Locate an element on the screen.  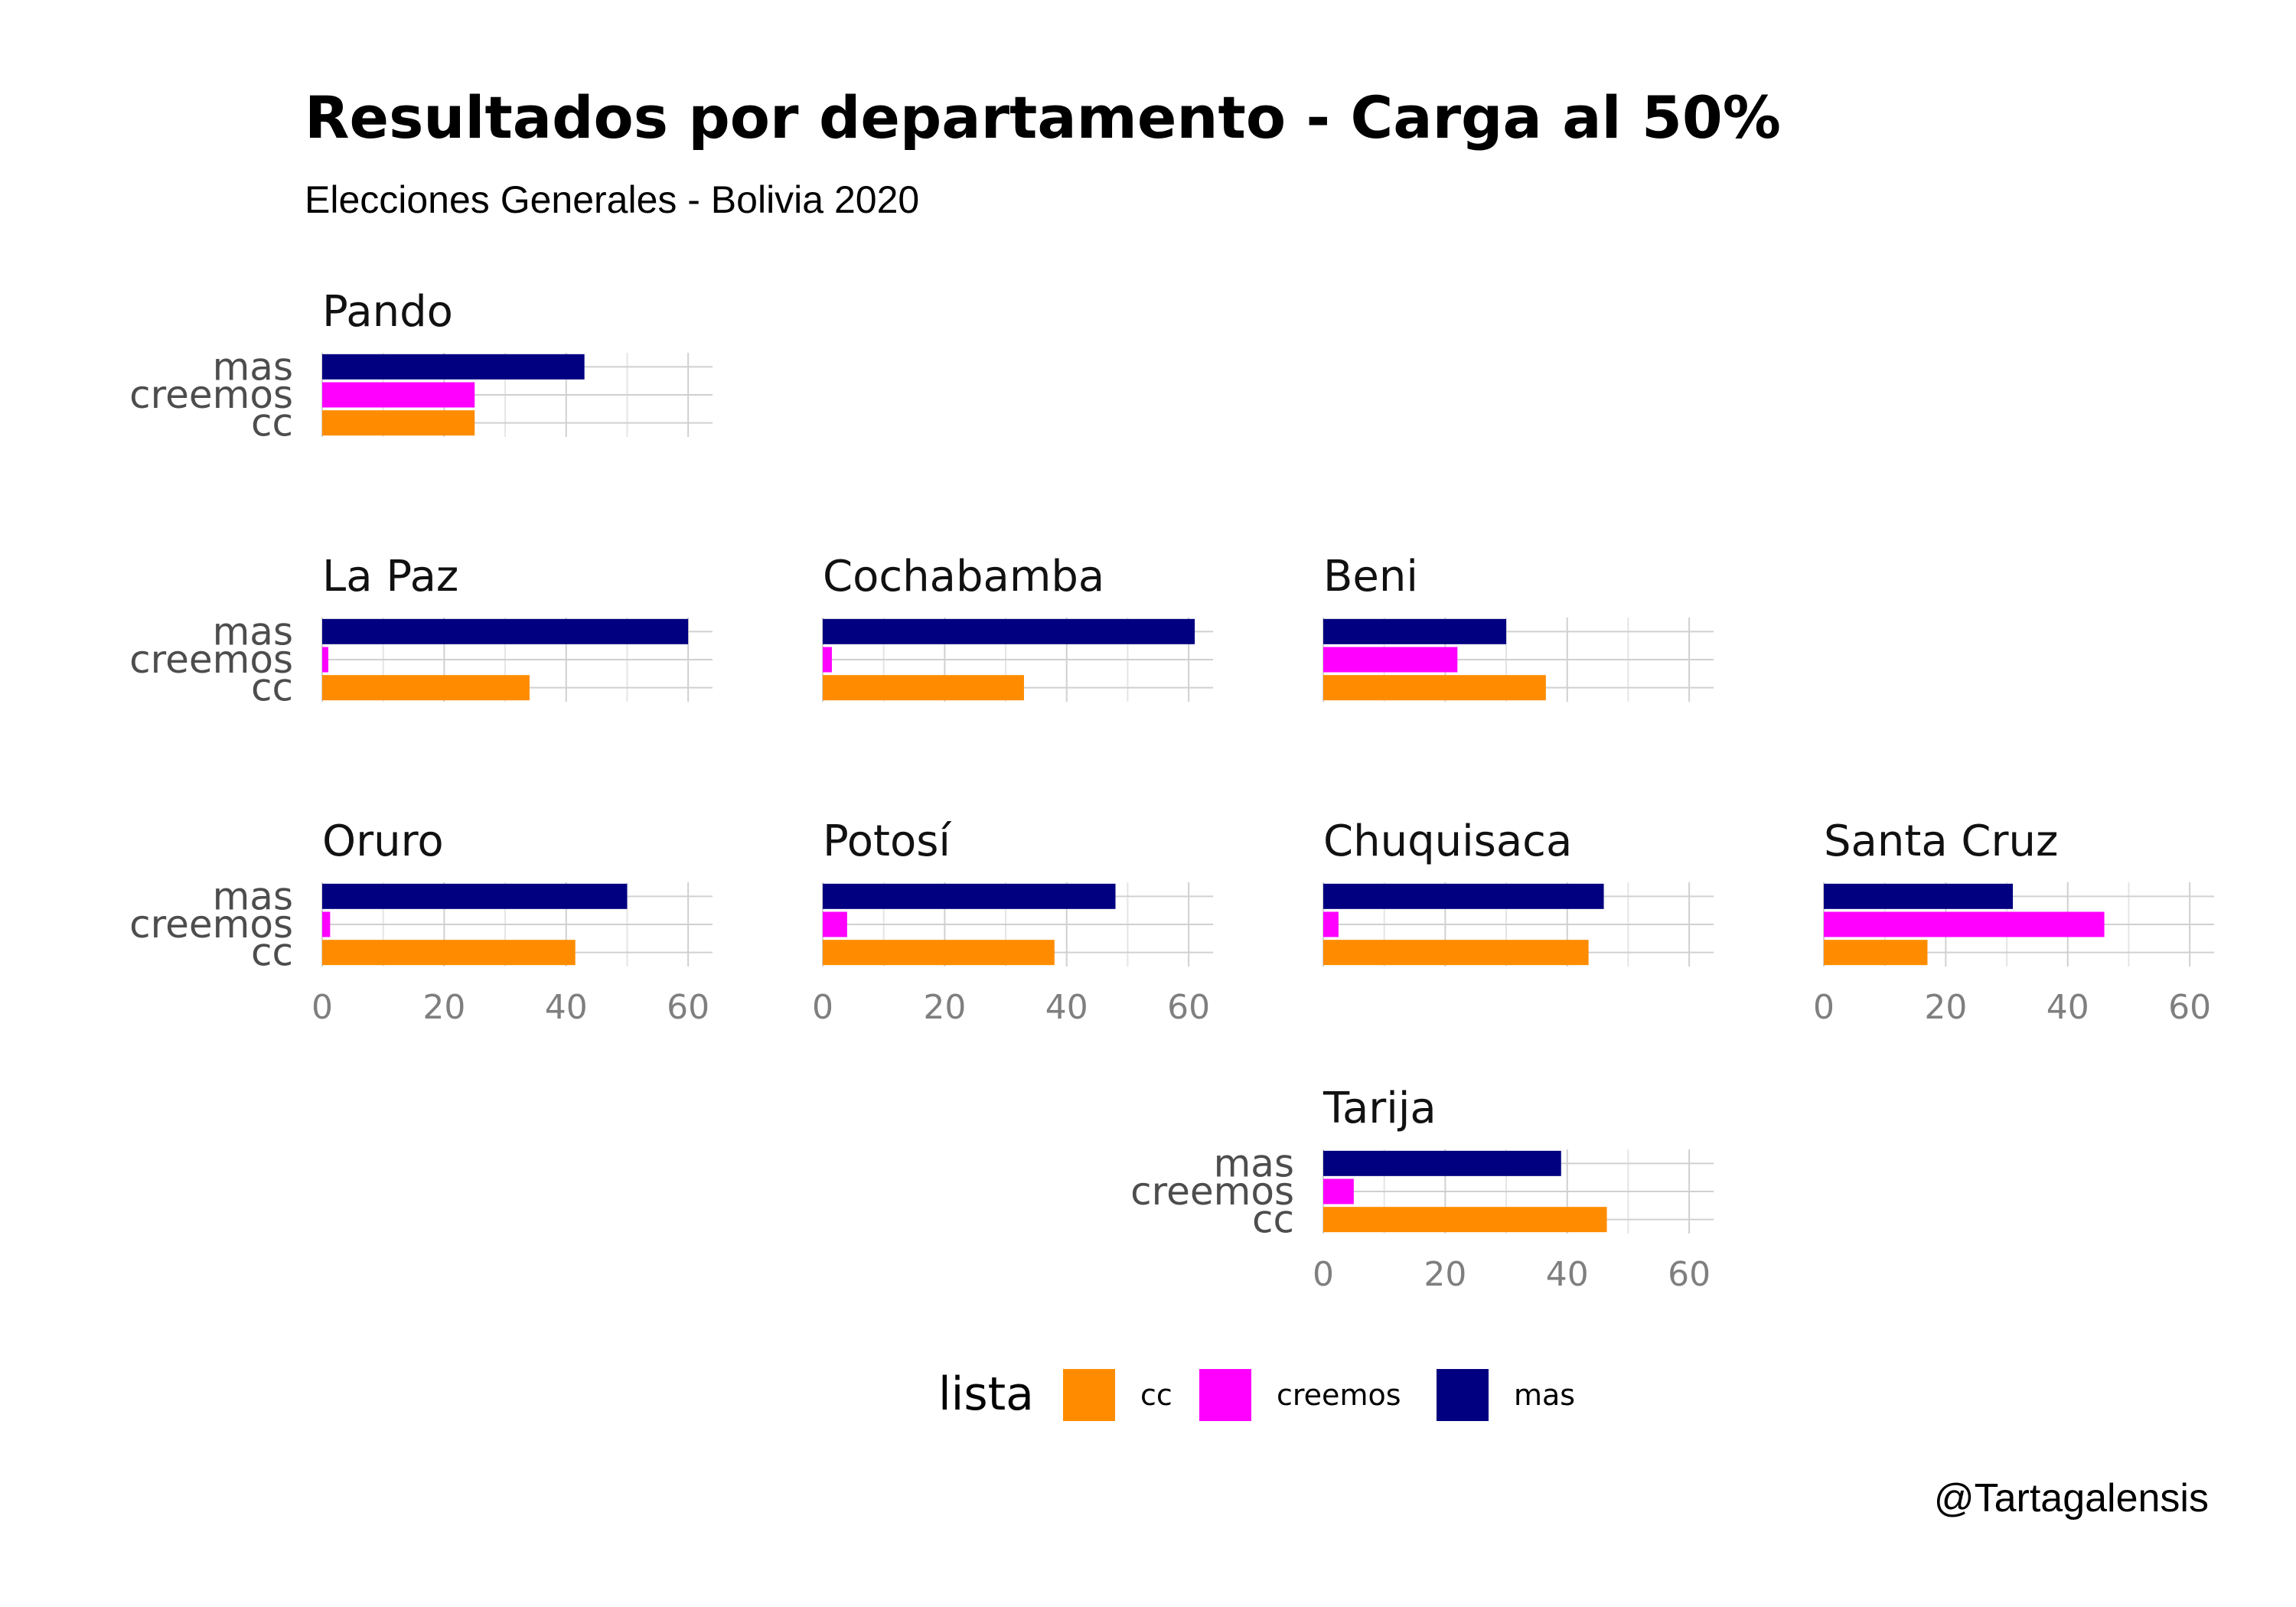
bar-beni-creemos is located at coordinates (1390, 660).